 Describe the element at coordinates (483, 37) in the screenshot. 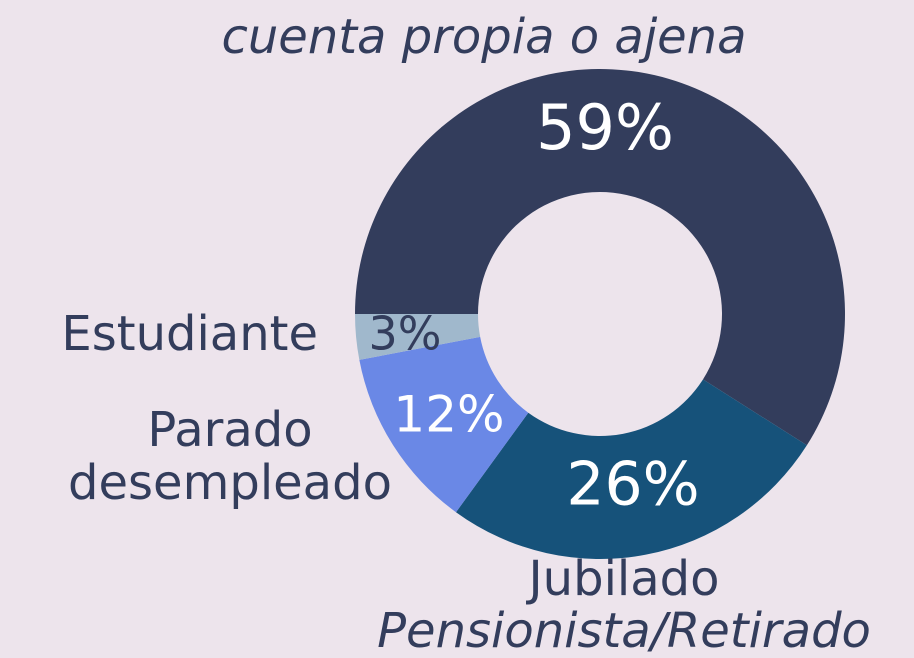

I see `category-label: cuenta propia o ajena` at that location.